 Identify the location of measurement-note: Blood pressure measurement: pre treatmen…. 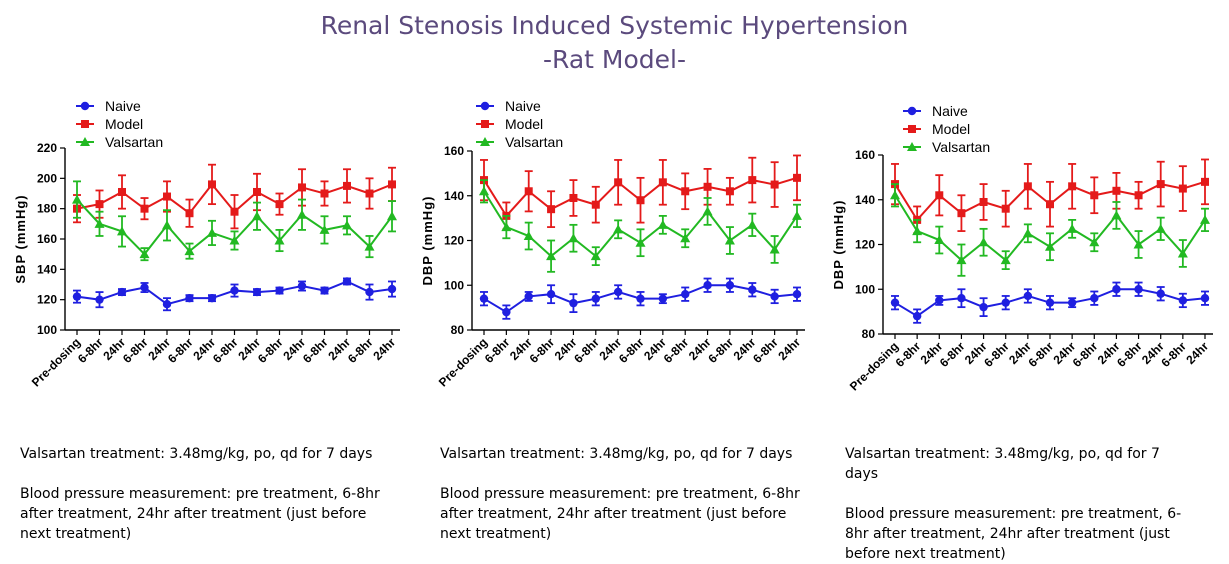
(1013, 534).